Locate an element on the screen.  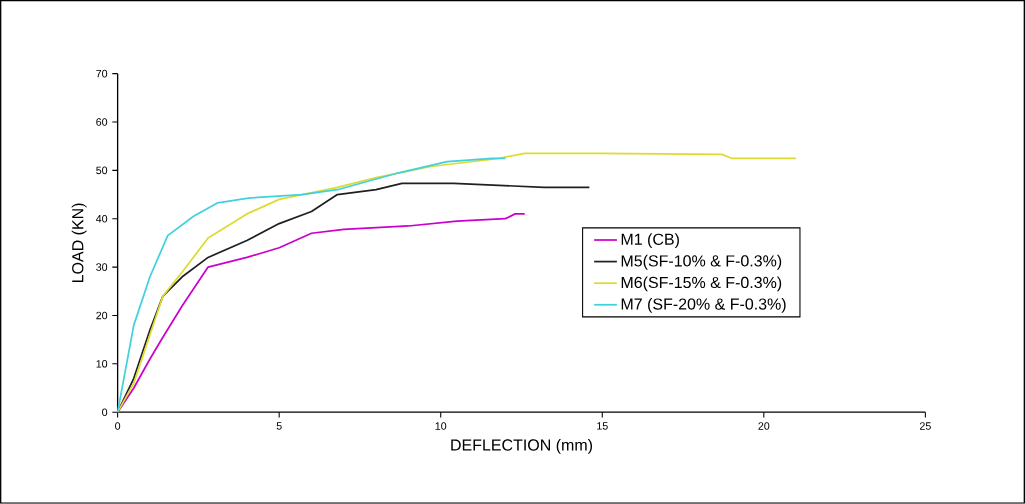
x-tick-label: 15 is located at coordinates (602, 426).